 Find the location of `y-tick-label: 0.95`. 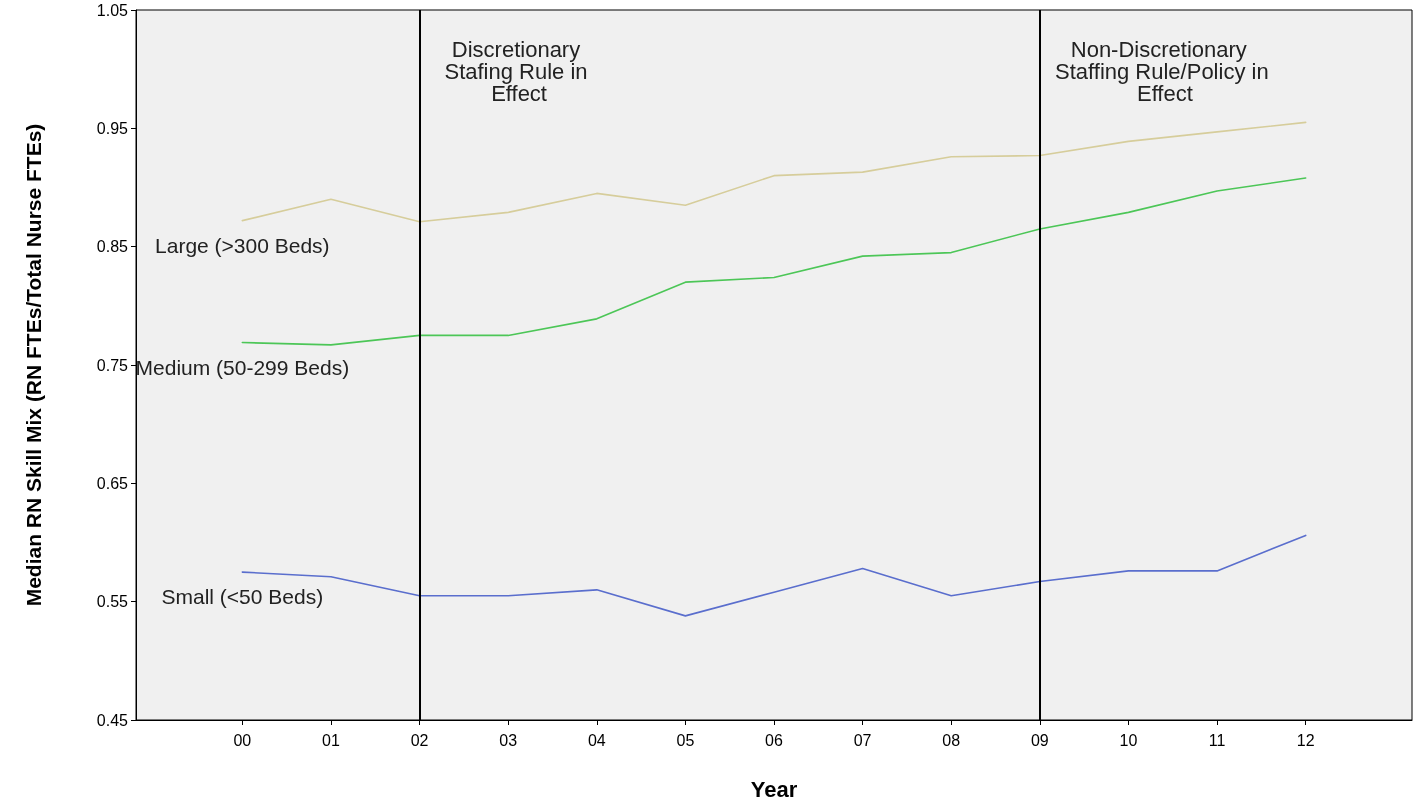

y-tick-label: 0.95 is located at coordinates (112, 128).